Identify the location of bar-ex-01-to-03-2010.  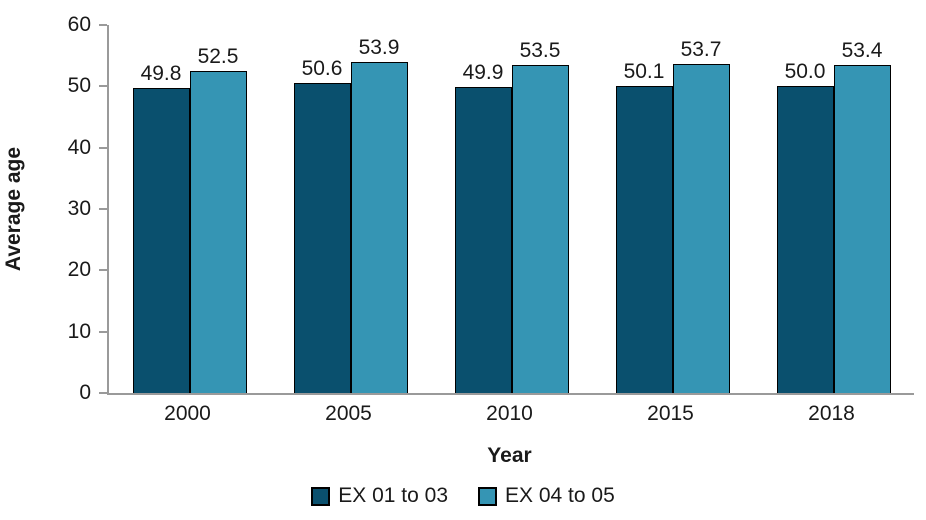
(483, 239).